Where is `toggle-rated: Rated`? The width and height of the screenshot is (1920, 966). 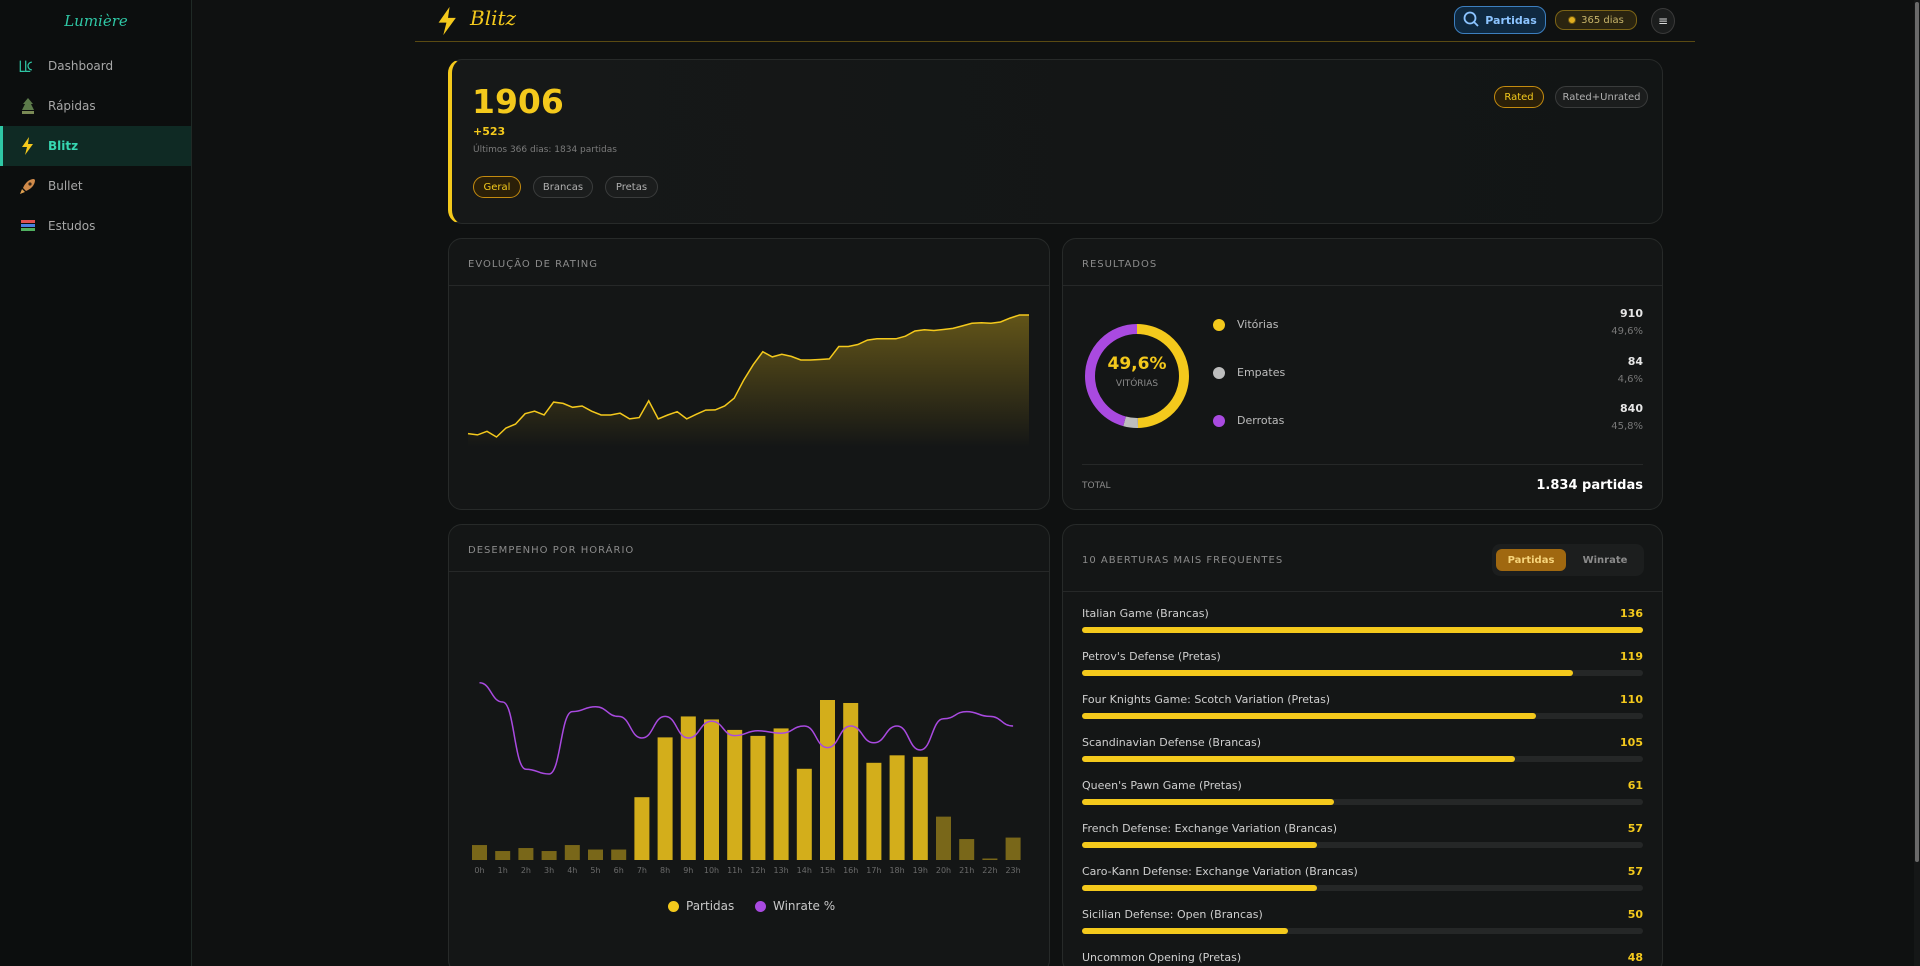
toggle-rated: Rated is located at coordinates (1519, 97).